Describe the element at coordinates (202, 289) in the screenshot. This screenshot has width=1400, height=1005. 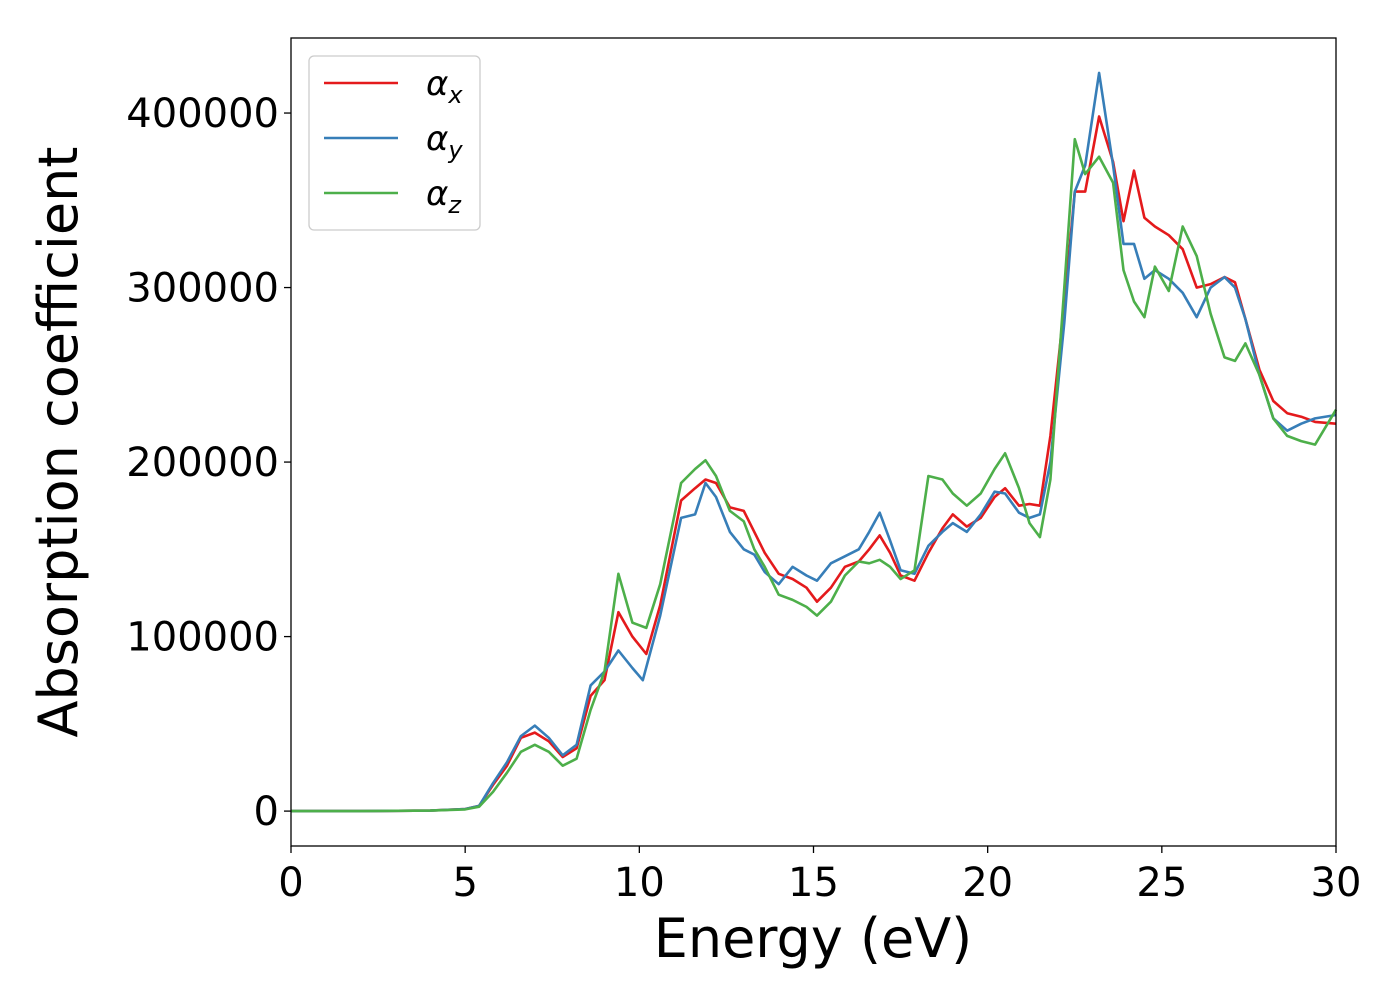
I see `y-tick-label: 300000` at that location.